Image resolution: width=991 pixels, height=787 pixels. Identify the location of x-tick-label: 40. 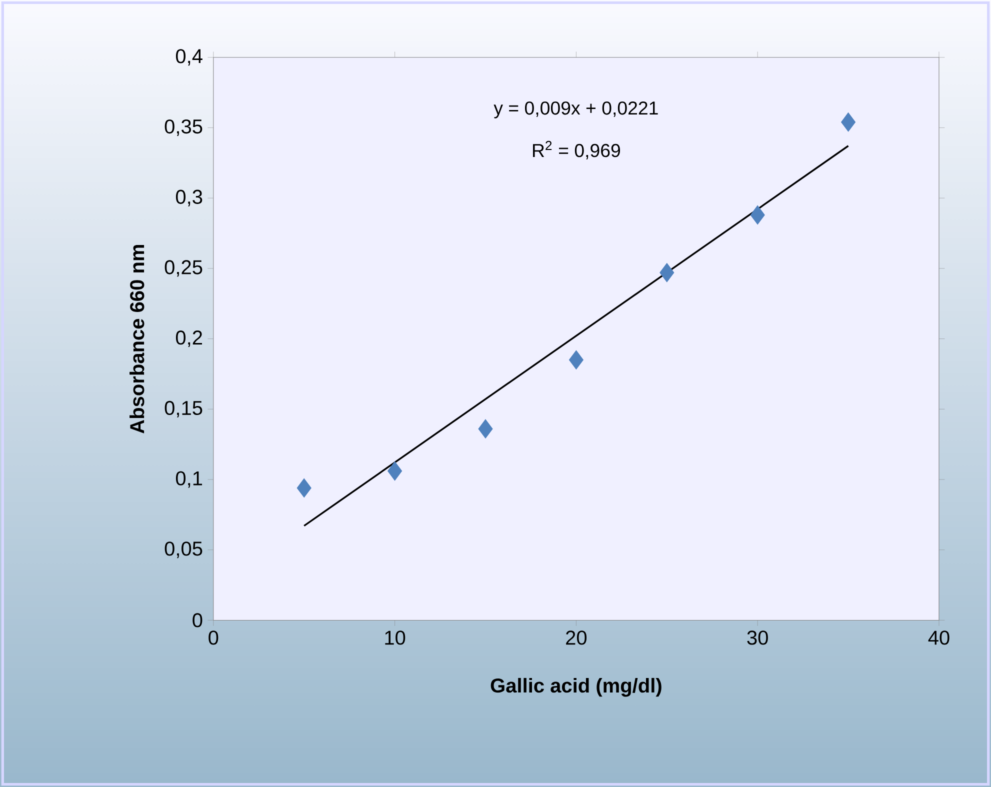
(939, 637).